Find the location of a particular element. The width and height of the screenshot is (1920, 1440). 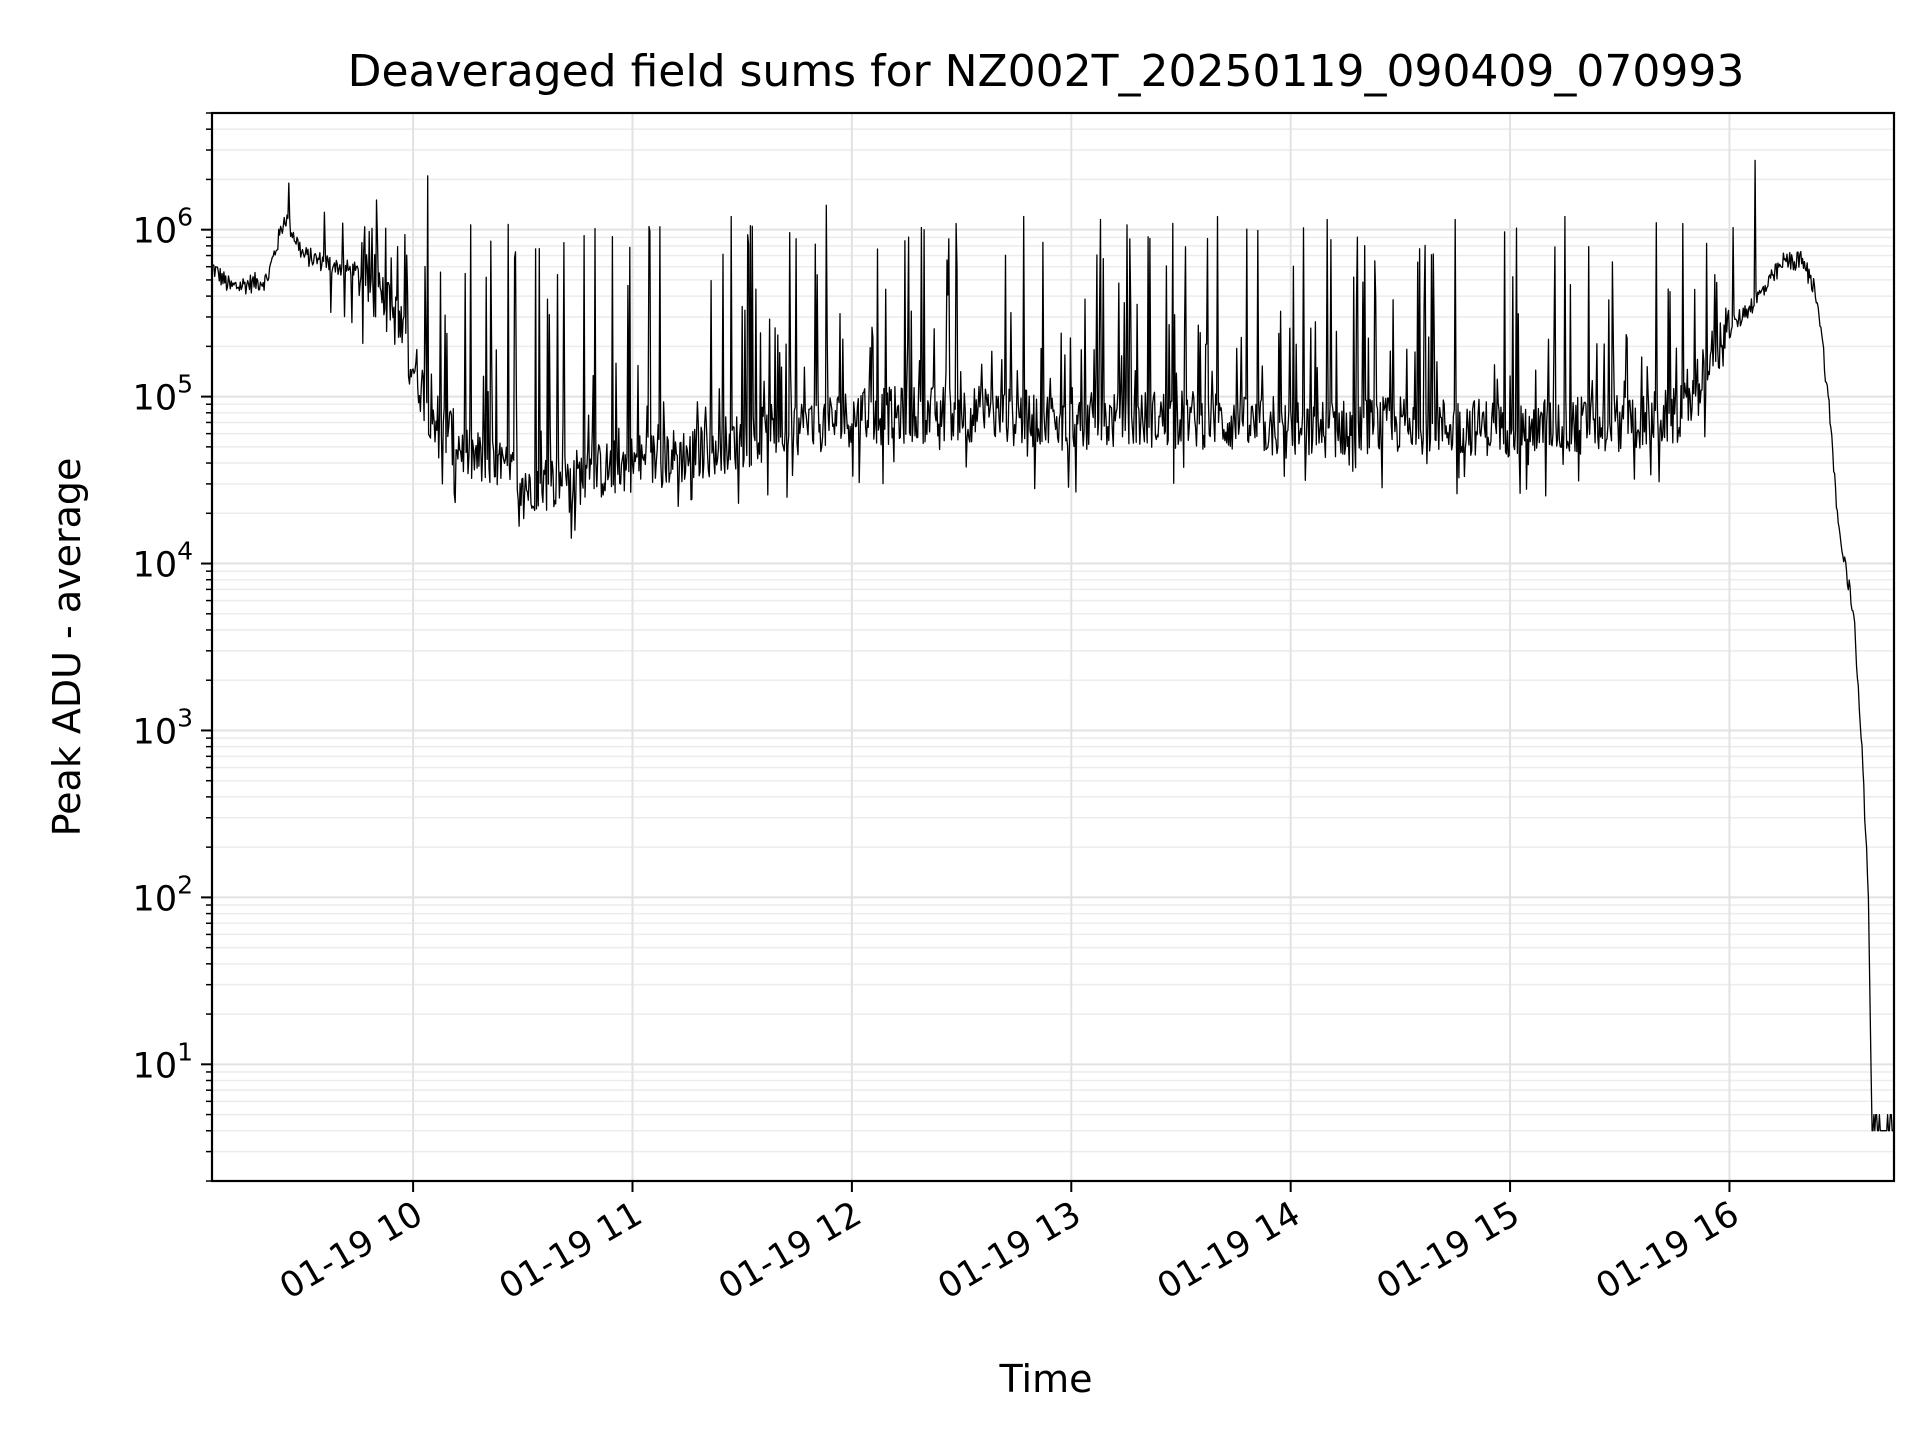

y-axis-label: Peak ADU - average is located at coordinates (67, 647).